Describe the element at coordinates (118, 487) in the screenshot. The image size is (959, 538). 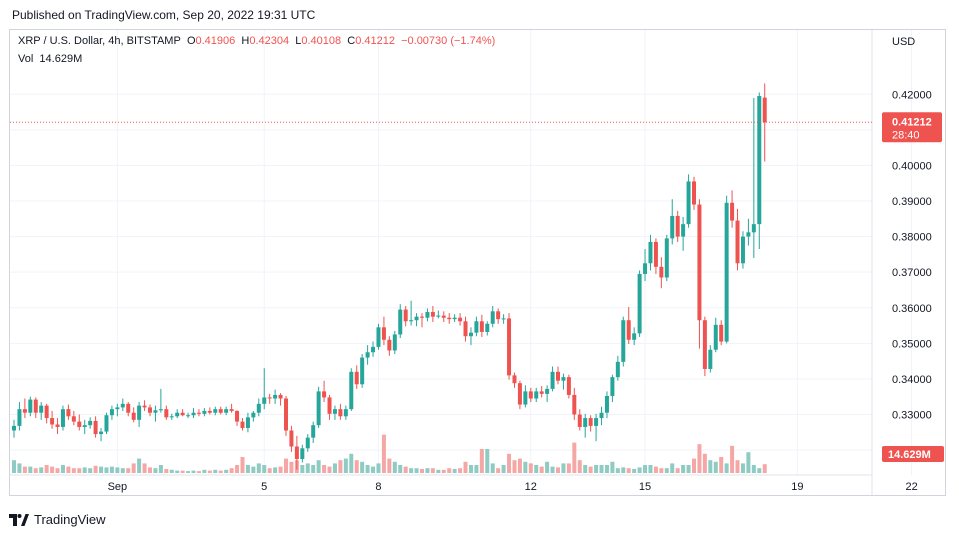
I see `x-tick-label: Sep` at that location.